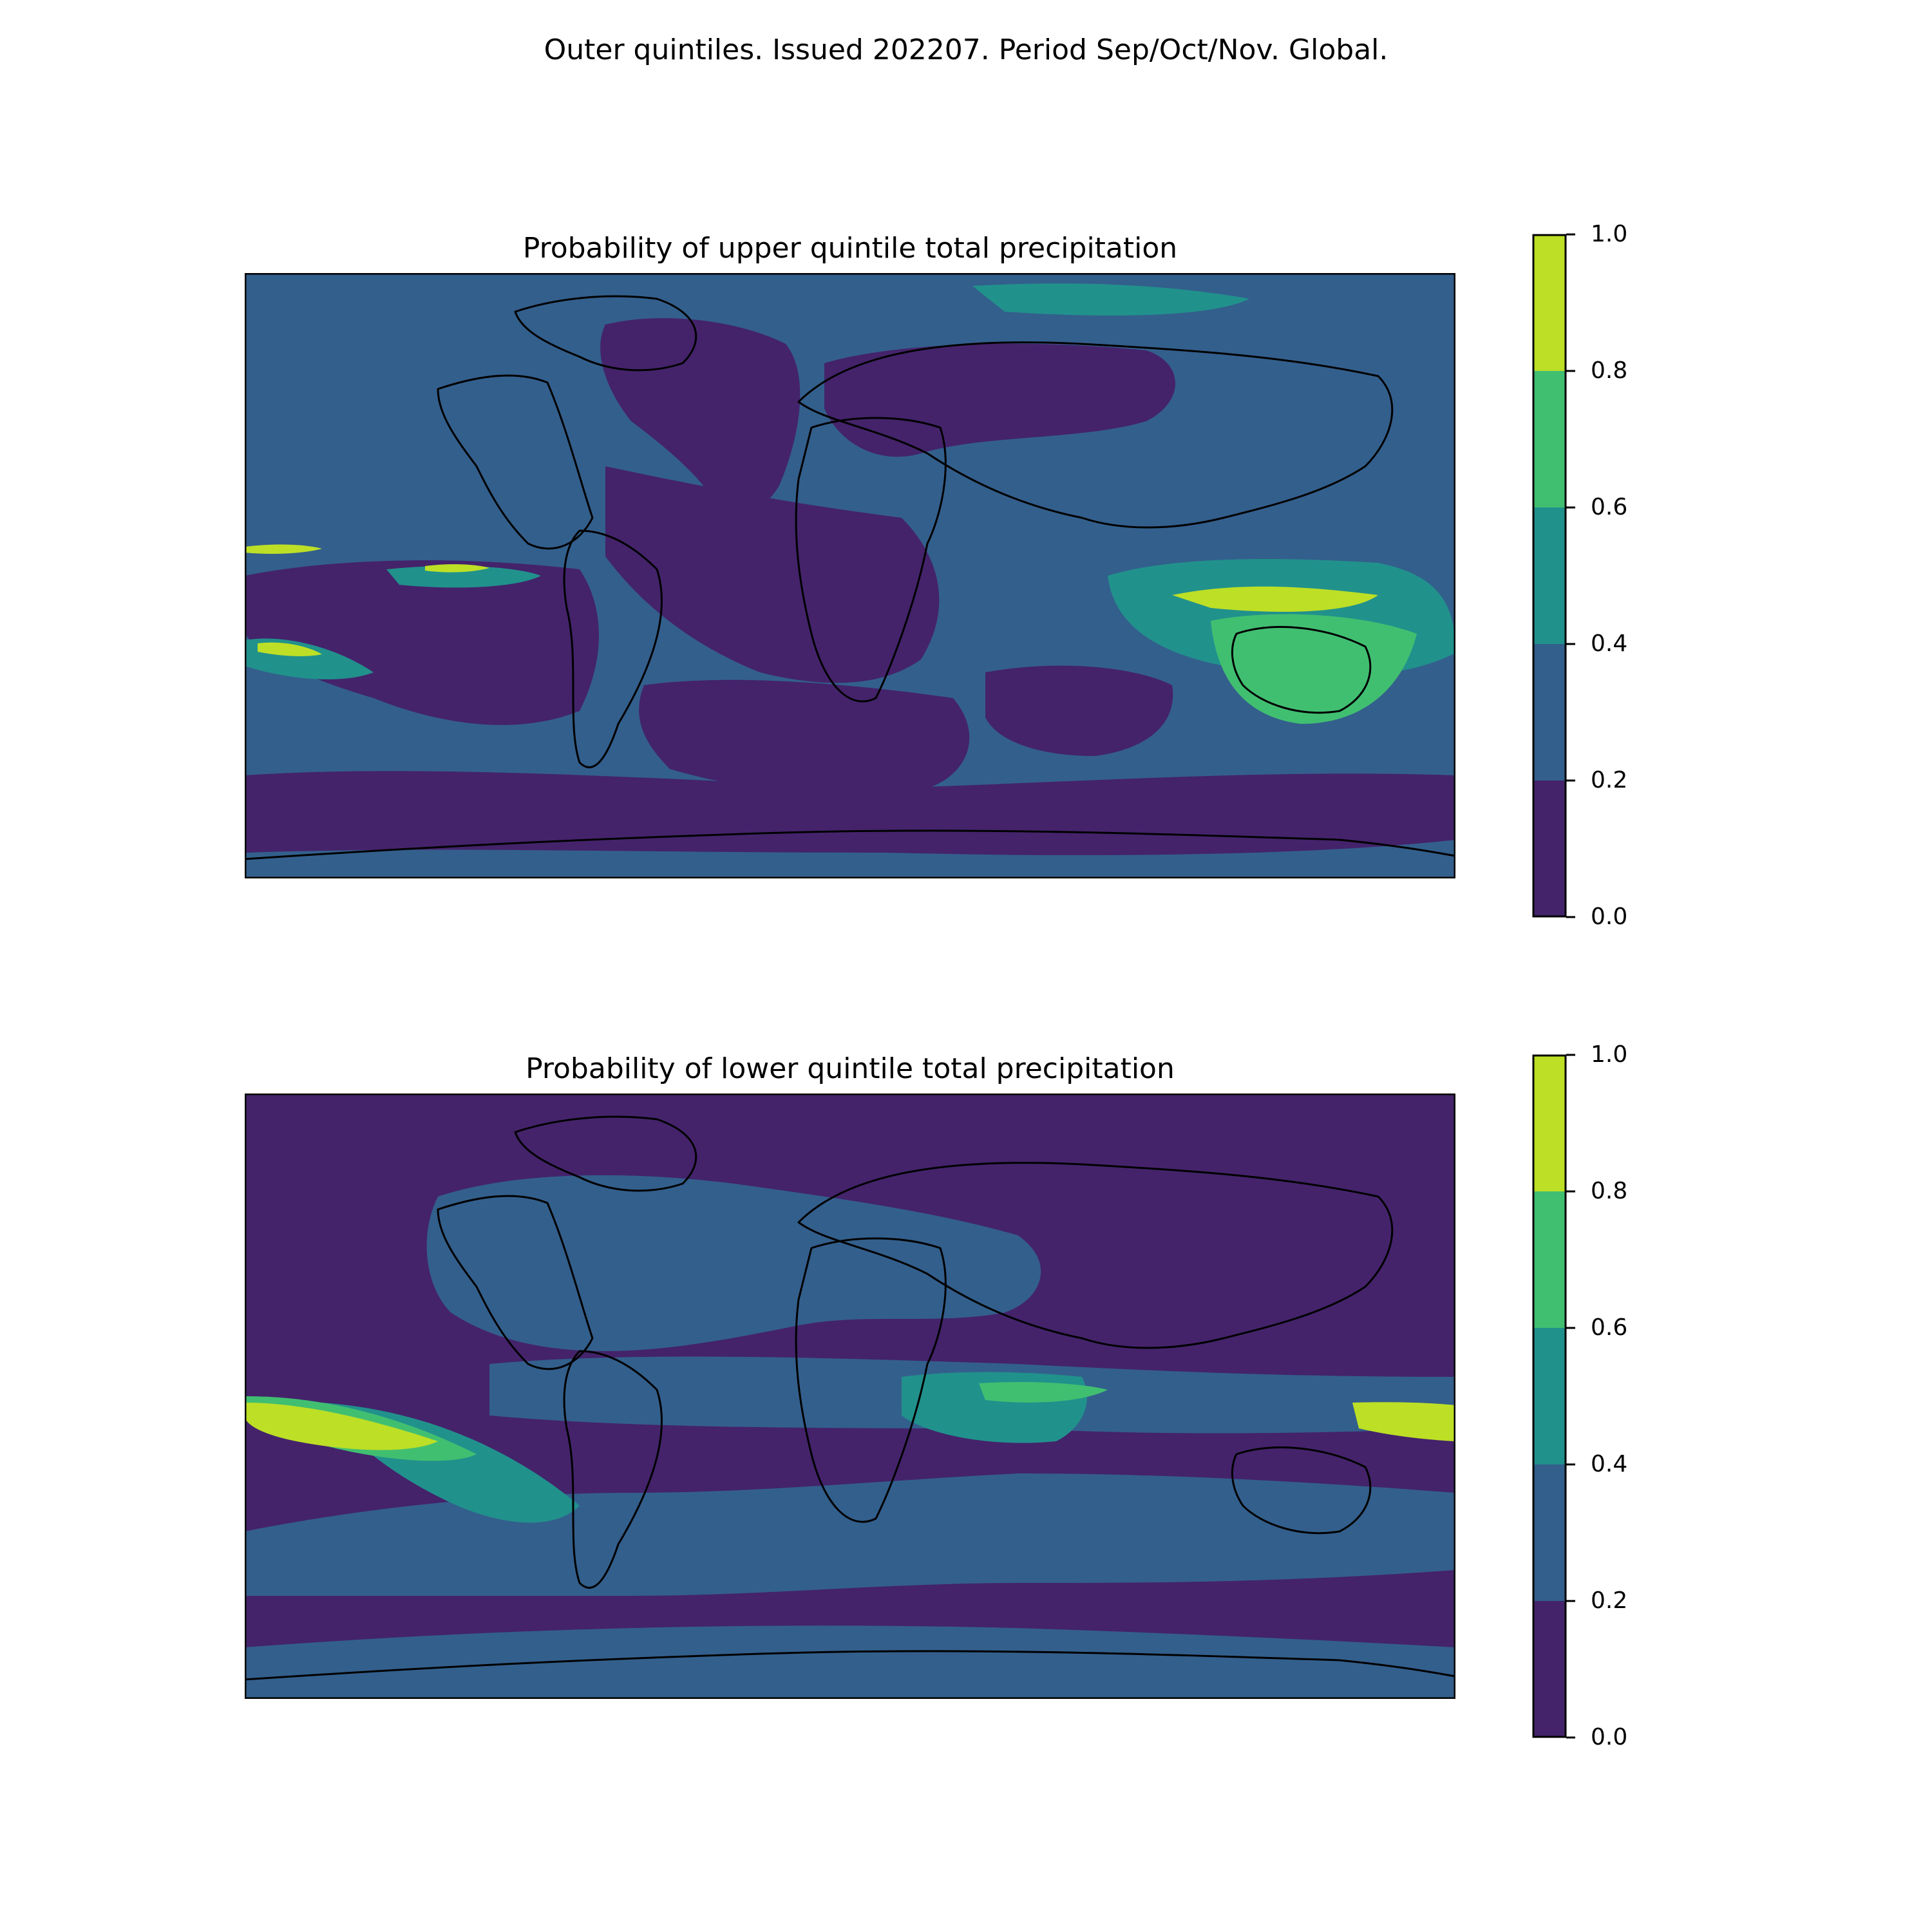 The height and width of the screenshot is (1932, 1932). I want to click on upper-cbar-tick-0: 0.0, so click(1609, 917).